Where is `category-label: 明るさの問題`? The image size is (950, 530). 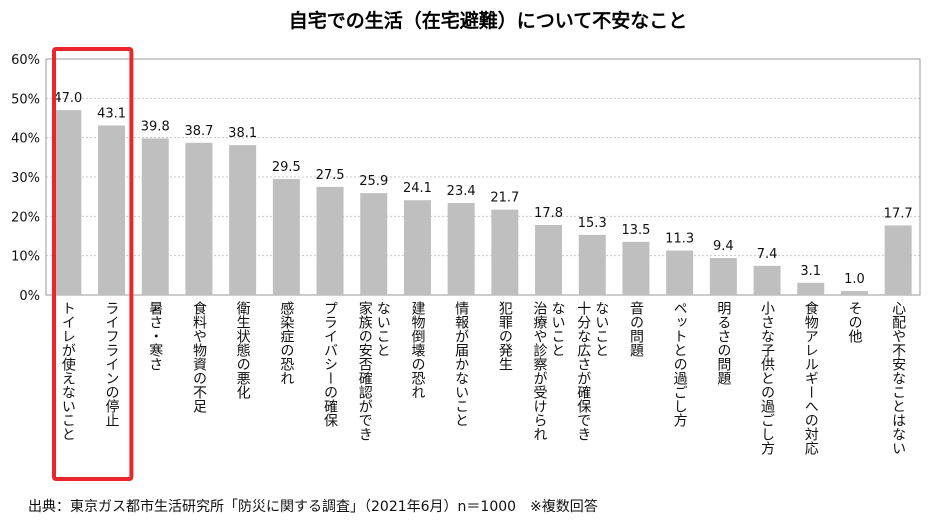 category-label: 明るさの問題 is located at coordinates (723, 343).